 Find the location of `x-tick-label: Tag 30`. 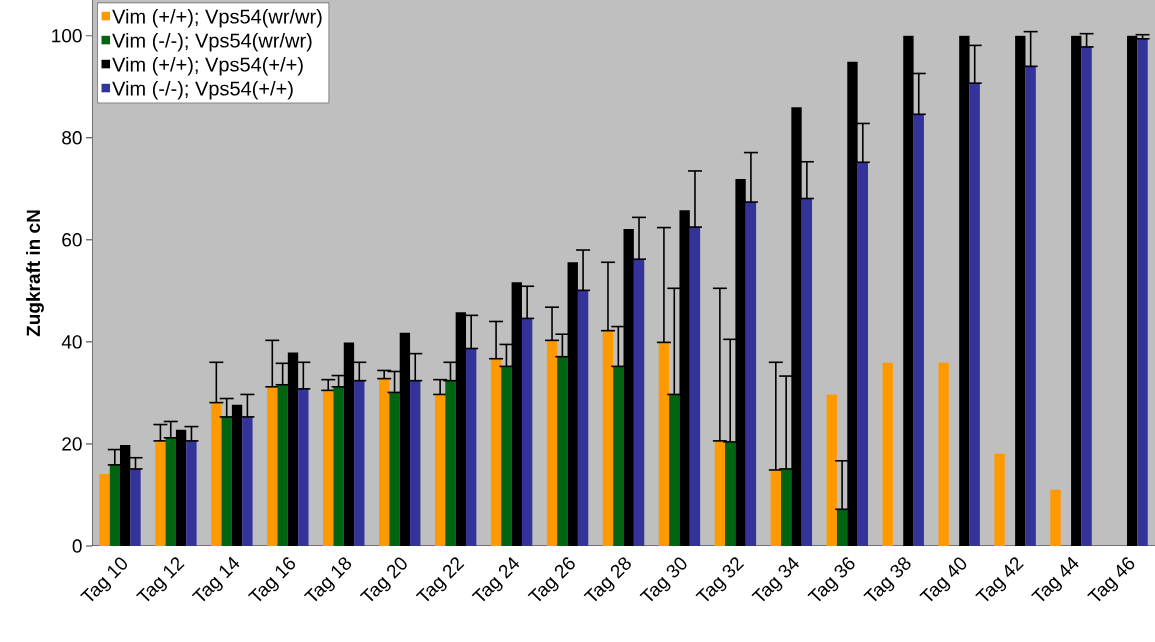

x-tick-label: Tag 30 is located at coordinates (663, 579).